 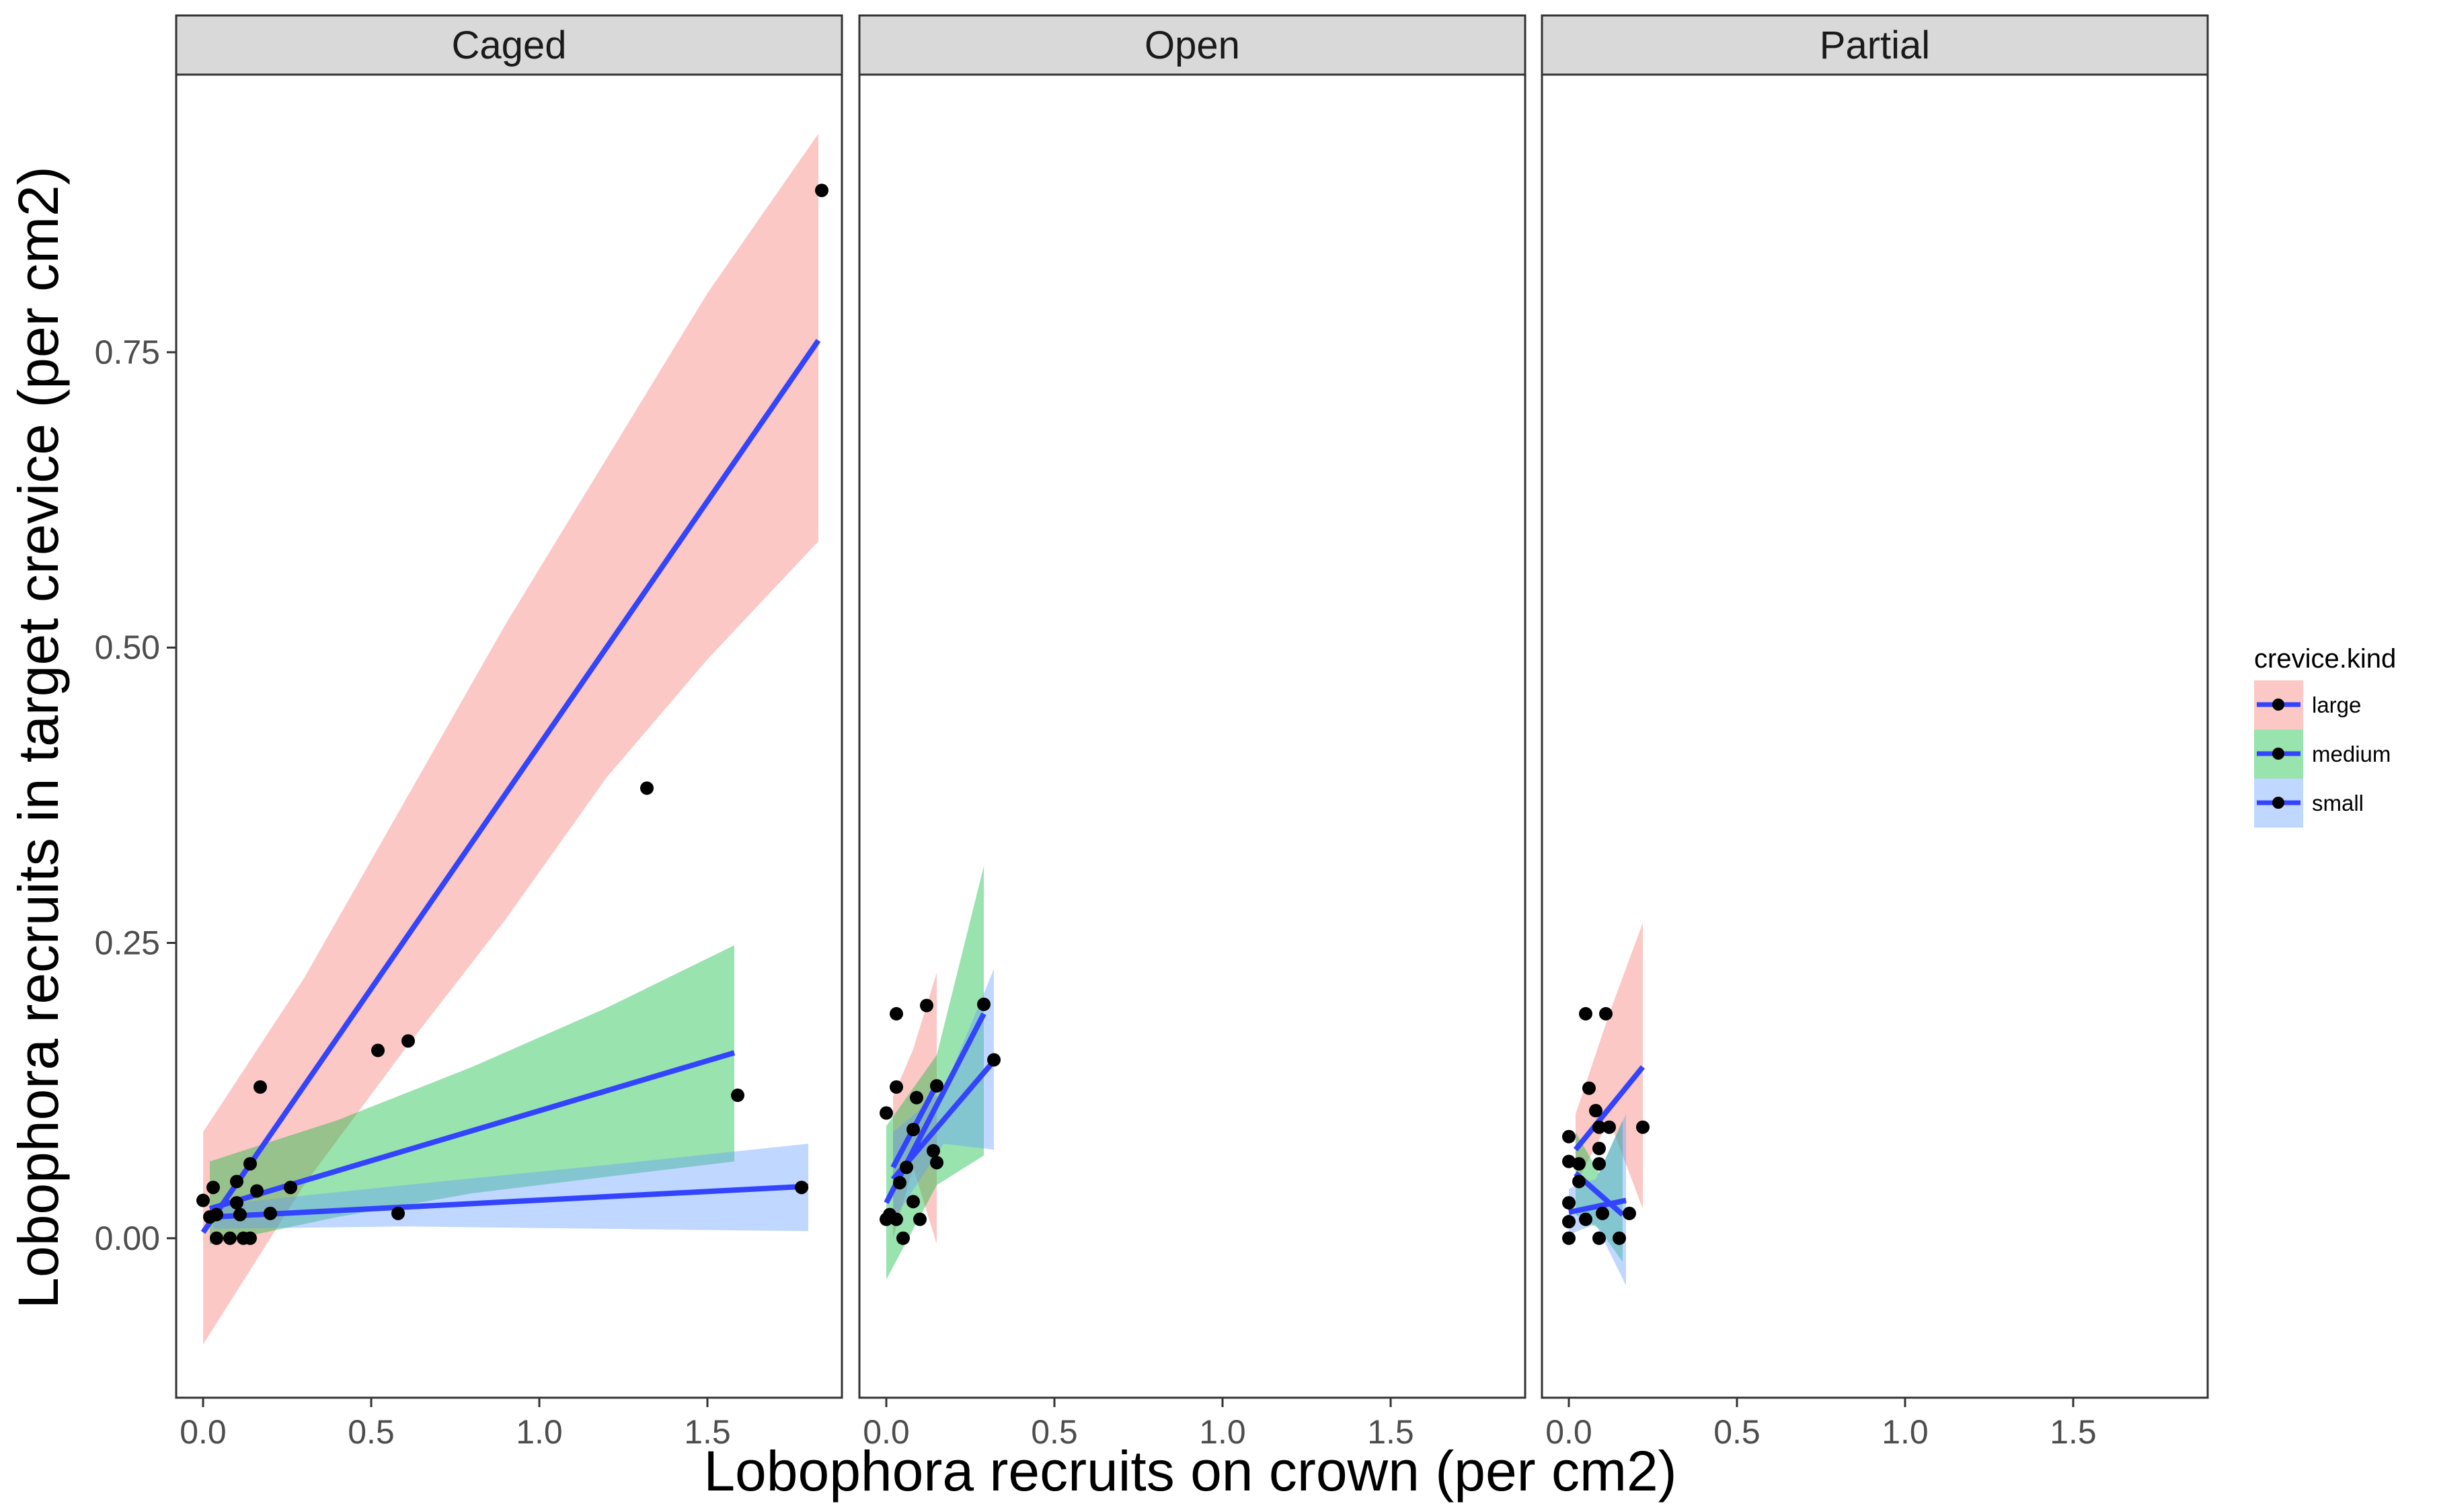 I want to click on ribbon-partial-small, so click(x=1597, y=1200).